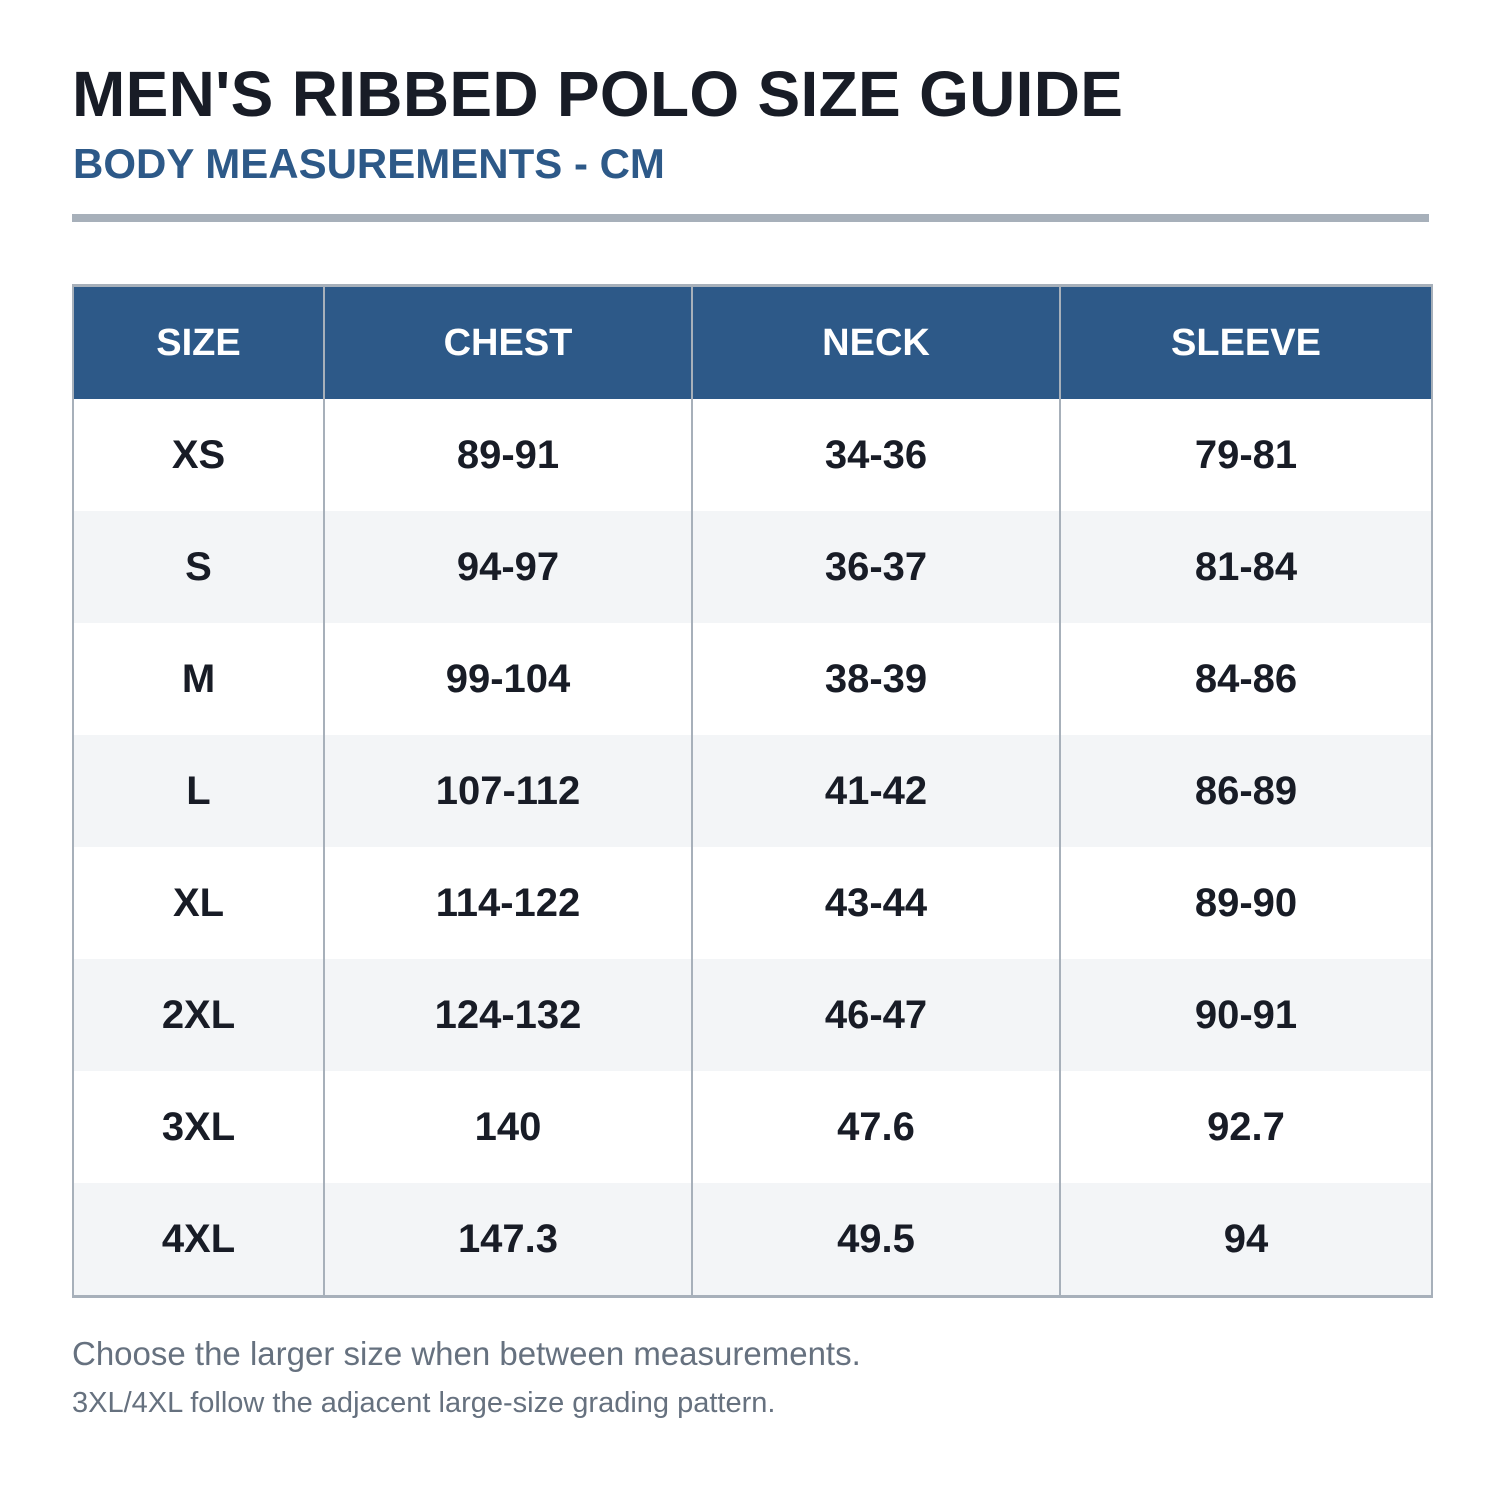 This screenshot has width=1500, height=1500. Describe the element at coordinates (198, 1240) in the screenshot. I see `size-cell: 4XL` at that location.